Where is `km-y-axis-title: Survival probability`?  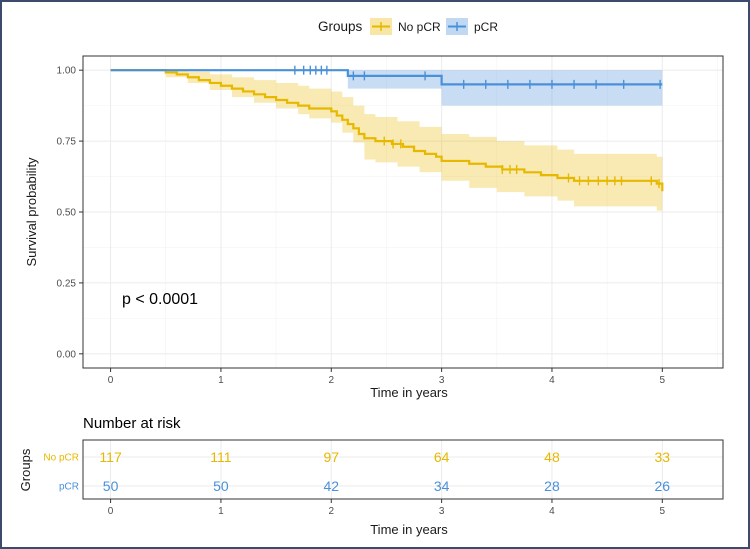 km-y-axis-title: Survival probability is located at coordinates (31, 212).